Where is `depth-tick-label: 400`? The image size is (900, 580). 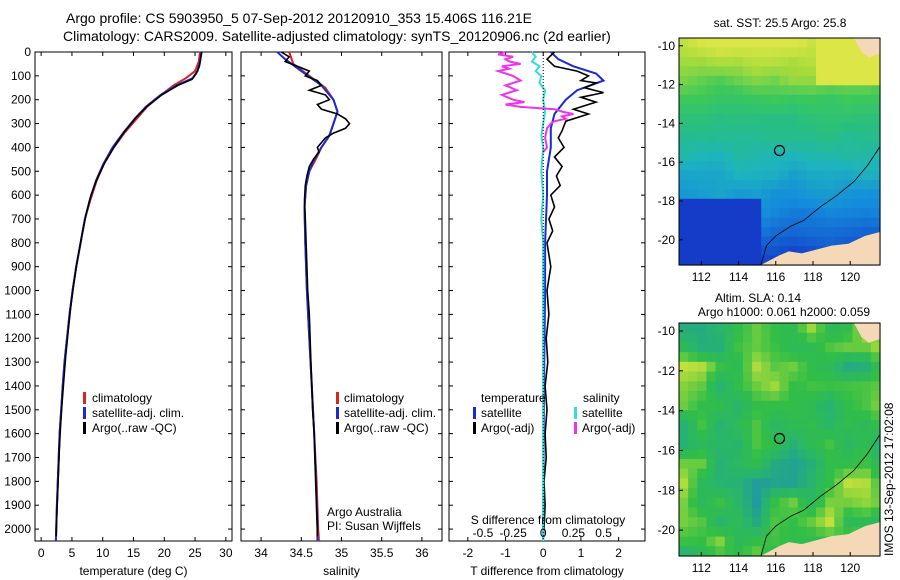
depth-tick-label: 400 is located at coordinates (21, 147).